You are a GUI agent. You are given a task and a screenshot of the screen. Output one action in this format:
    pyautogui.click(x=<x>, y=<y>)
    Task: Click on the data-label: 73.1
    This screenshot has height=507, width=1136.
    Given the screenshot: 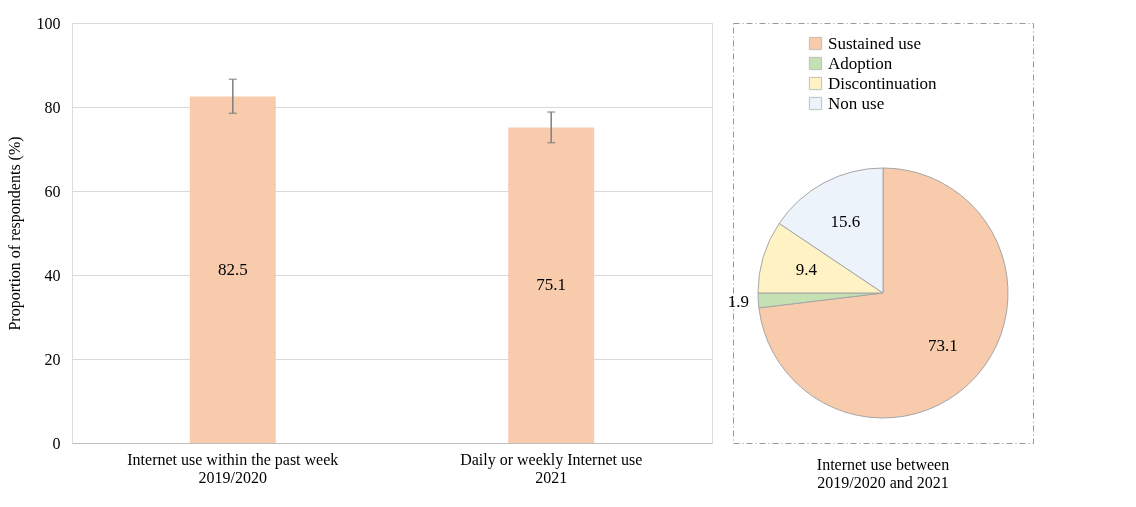 What is the action you would take?
    pyautogui.click(x=942, y=346)
    